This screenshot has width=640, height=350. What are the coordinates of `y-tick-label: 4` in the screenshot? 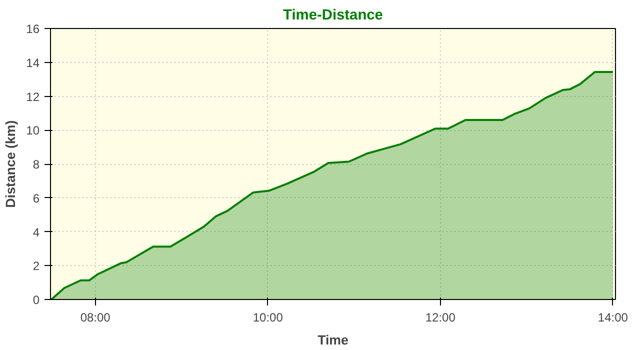 It's located at (36, 232).